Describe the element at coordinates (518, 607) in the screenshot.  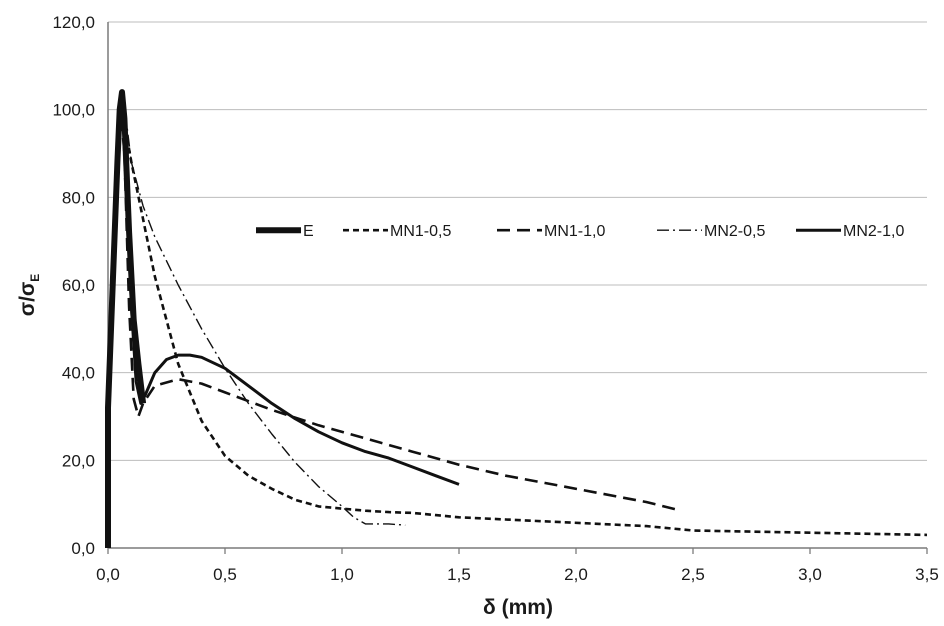
I see `x-axis-title: δ (mm)` at that location.